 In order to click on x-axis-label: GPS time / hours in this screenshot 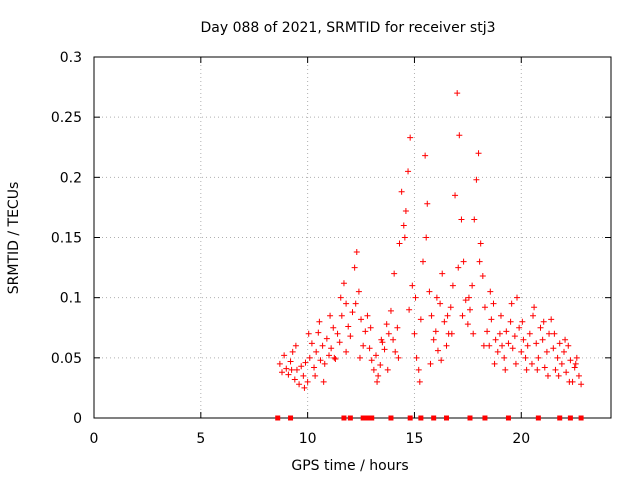, I will do `click(349, 466)`.